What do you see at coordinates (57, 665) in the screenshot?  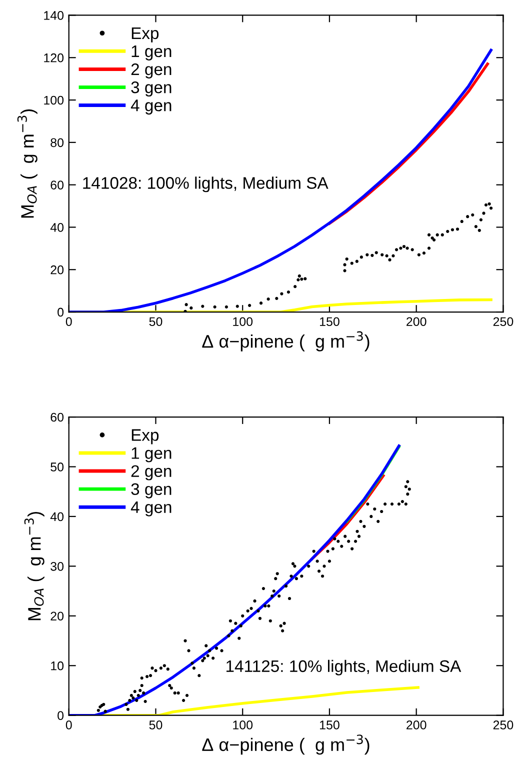 I see `y-tick-label: 10` at bounding box center [57, 665].